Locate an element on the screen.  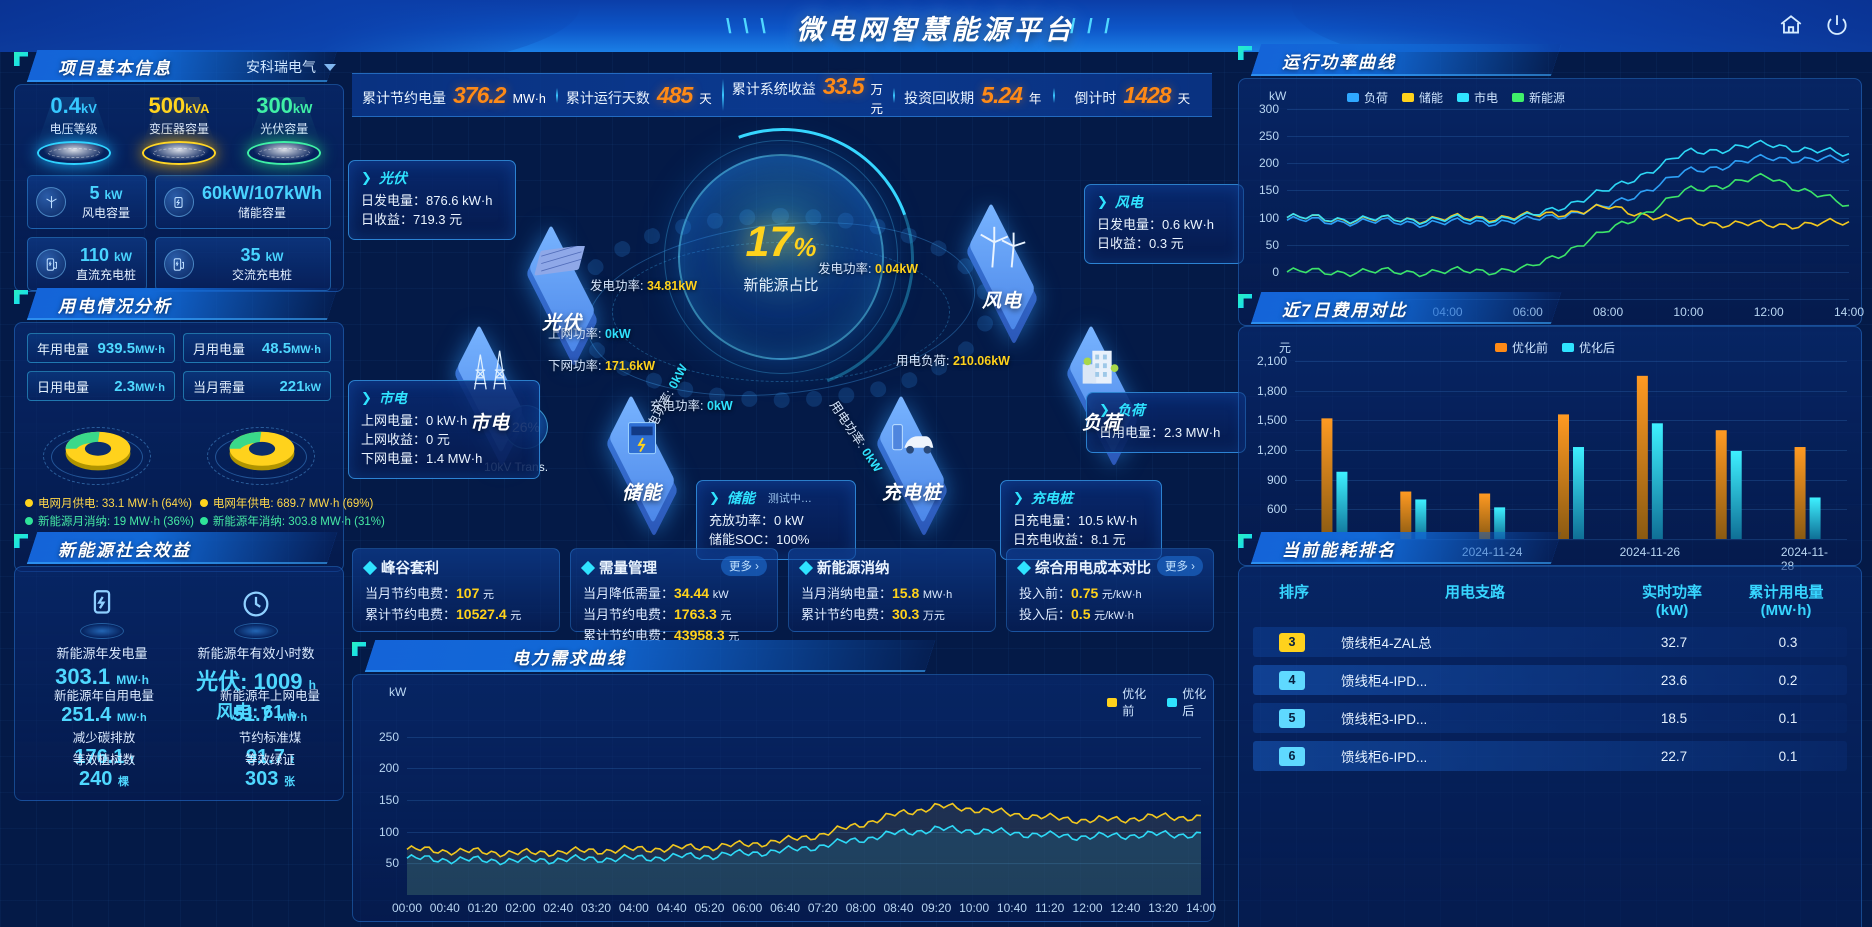
capacity-tile-1: 60kW/107kWh 储能容量 is located at coordinates (242, 202).